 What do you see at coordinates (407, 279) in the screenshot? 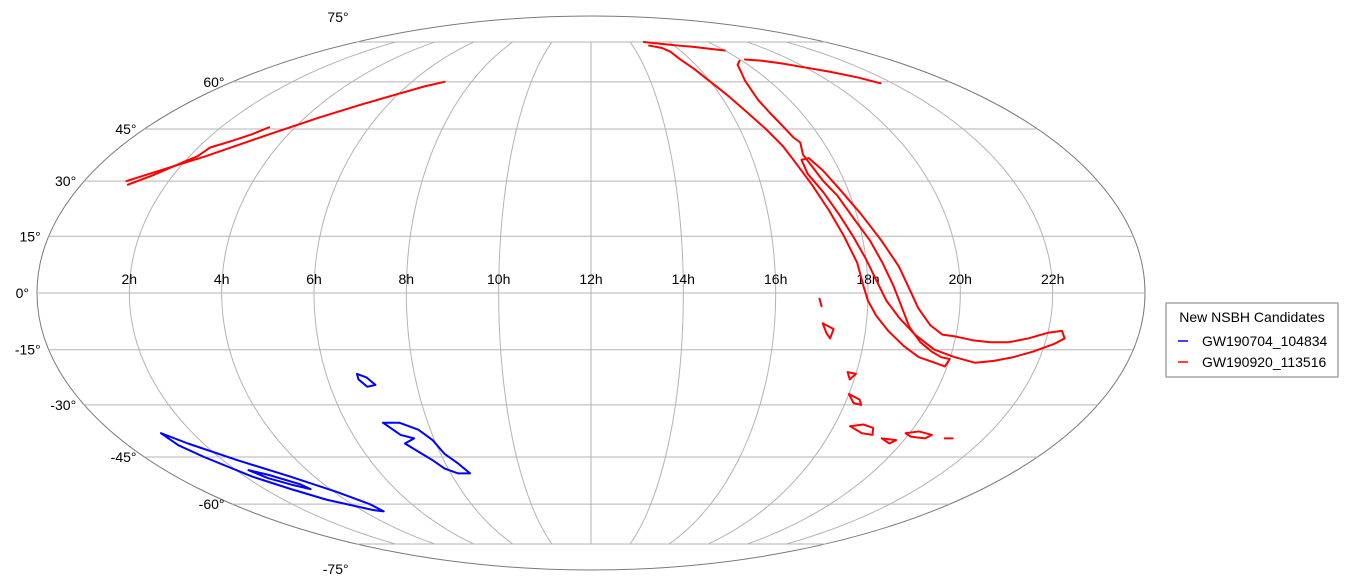
I see `ra-tick-label: 8h` at bounding box center [407, 279].